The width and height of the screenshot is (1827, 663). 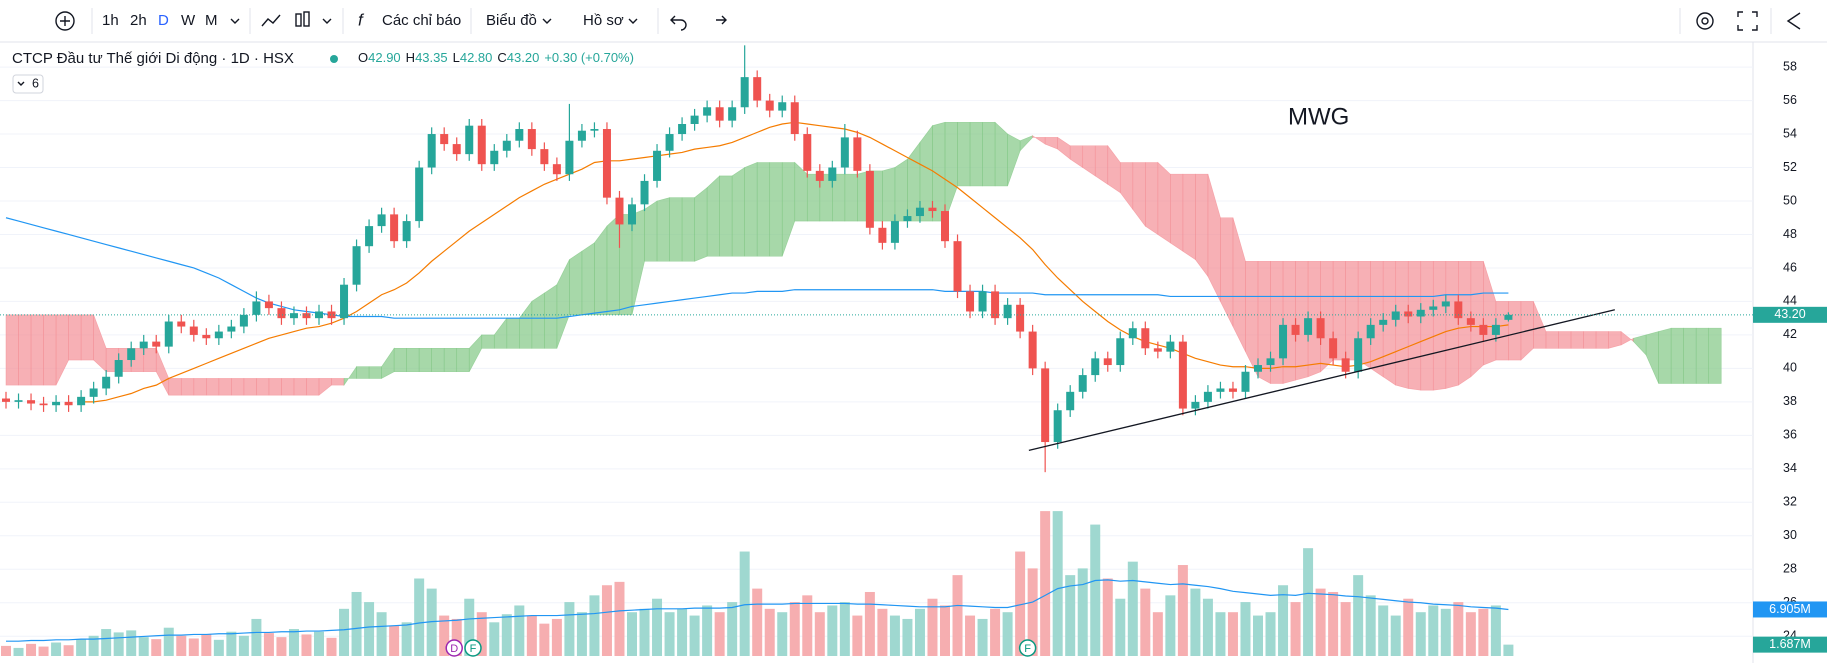 What do you see at coordinates (511, 20) in the screenshot?
I see `layout-button: Biểu đồ` at bounding box center [511, 20].